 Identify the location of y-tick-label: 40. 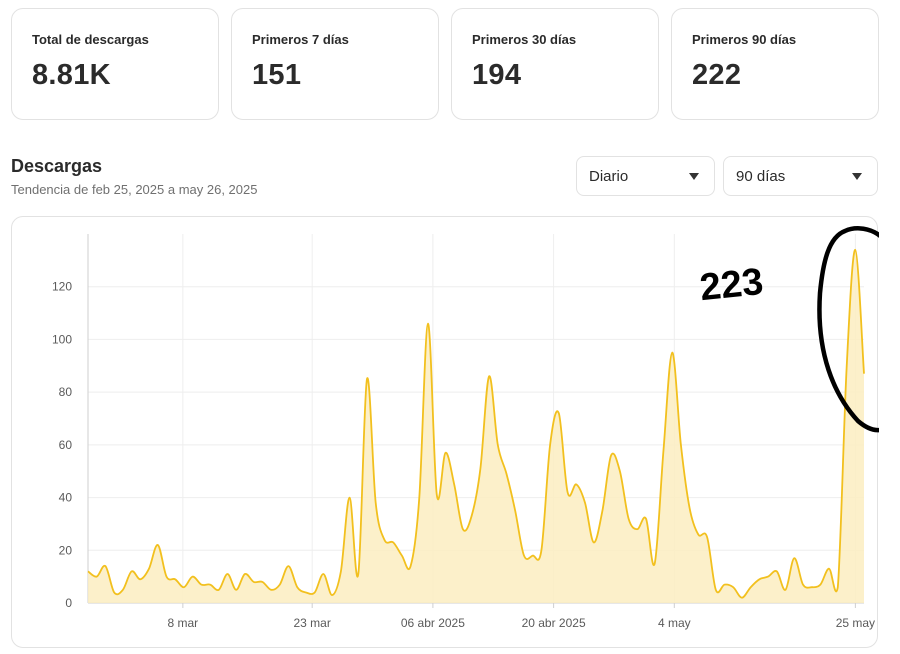
(66, 498).